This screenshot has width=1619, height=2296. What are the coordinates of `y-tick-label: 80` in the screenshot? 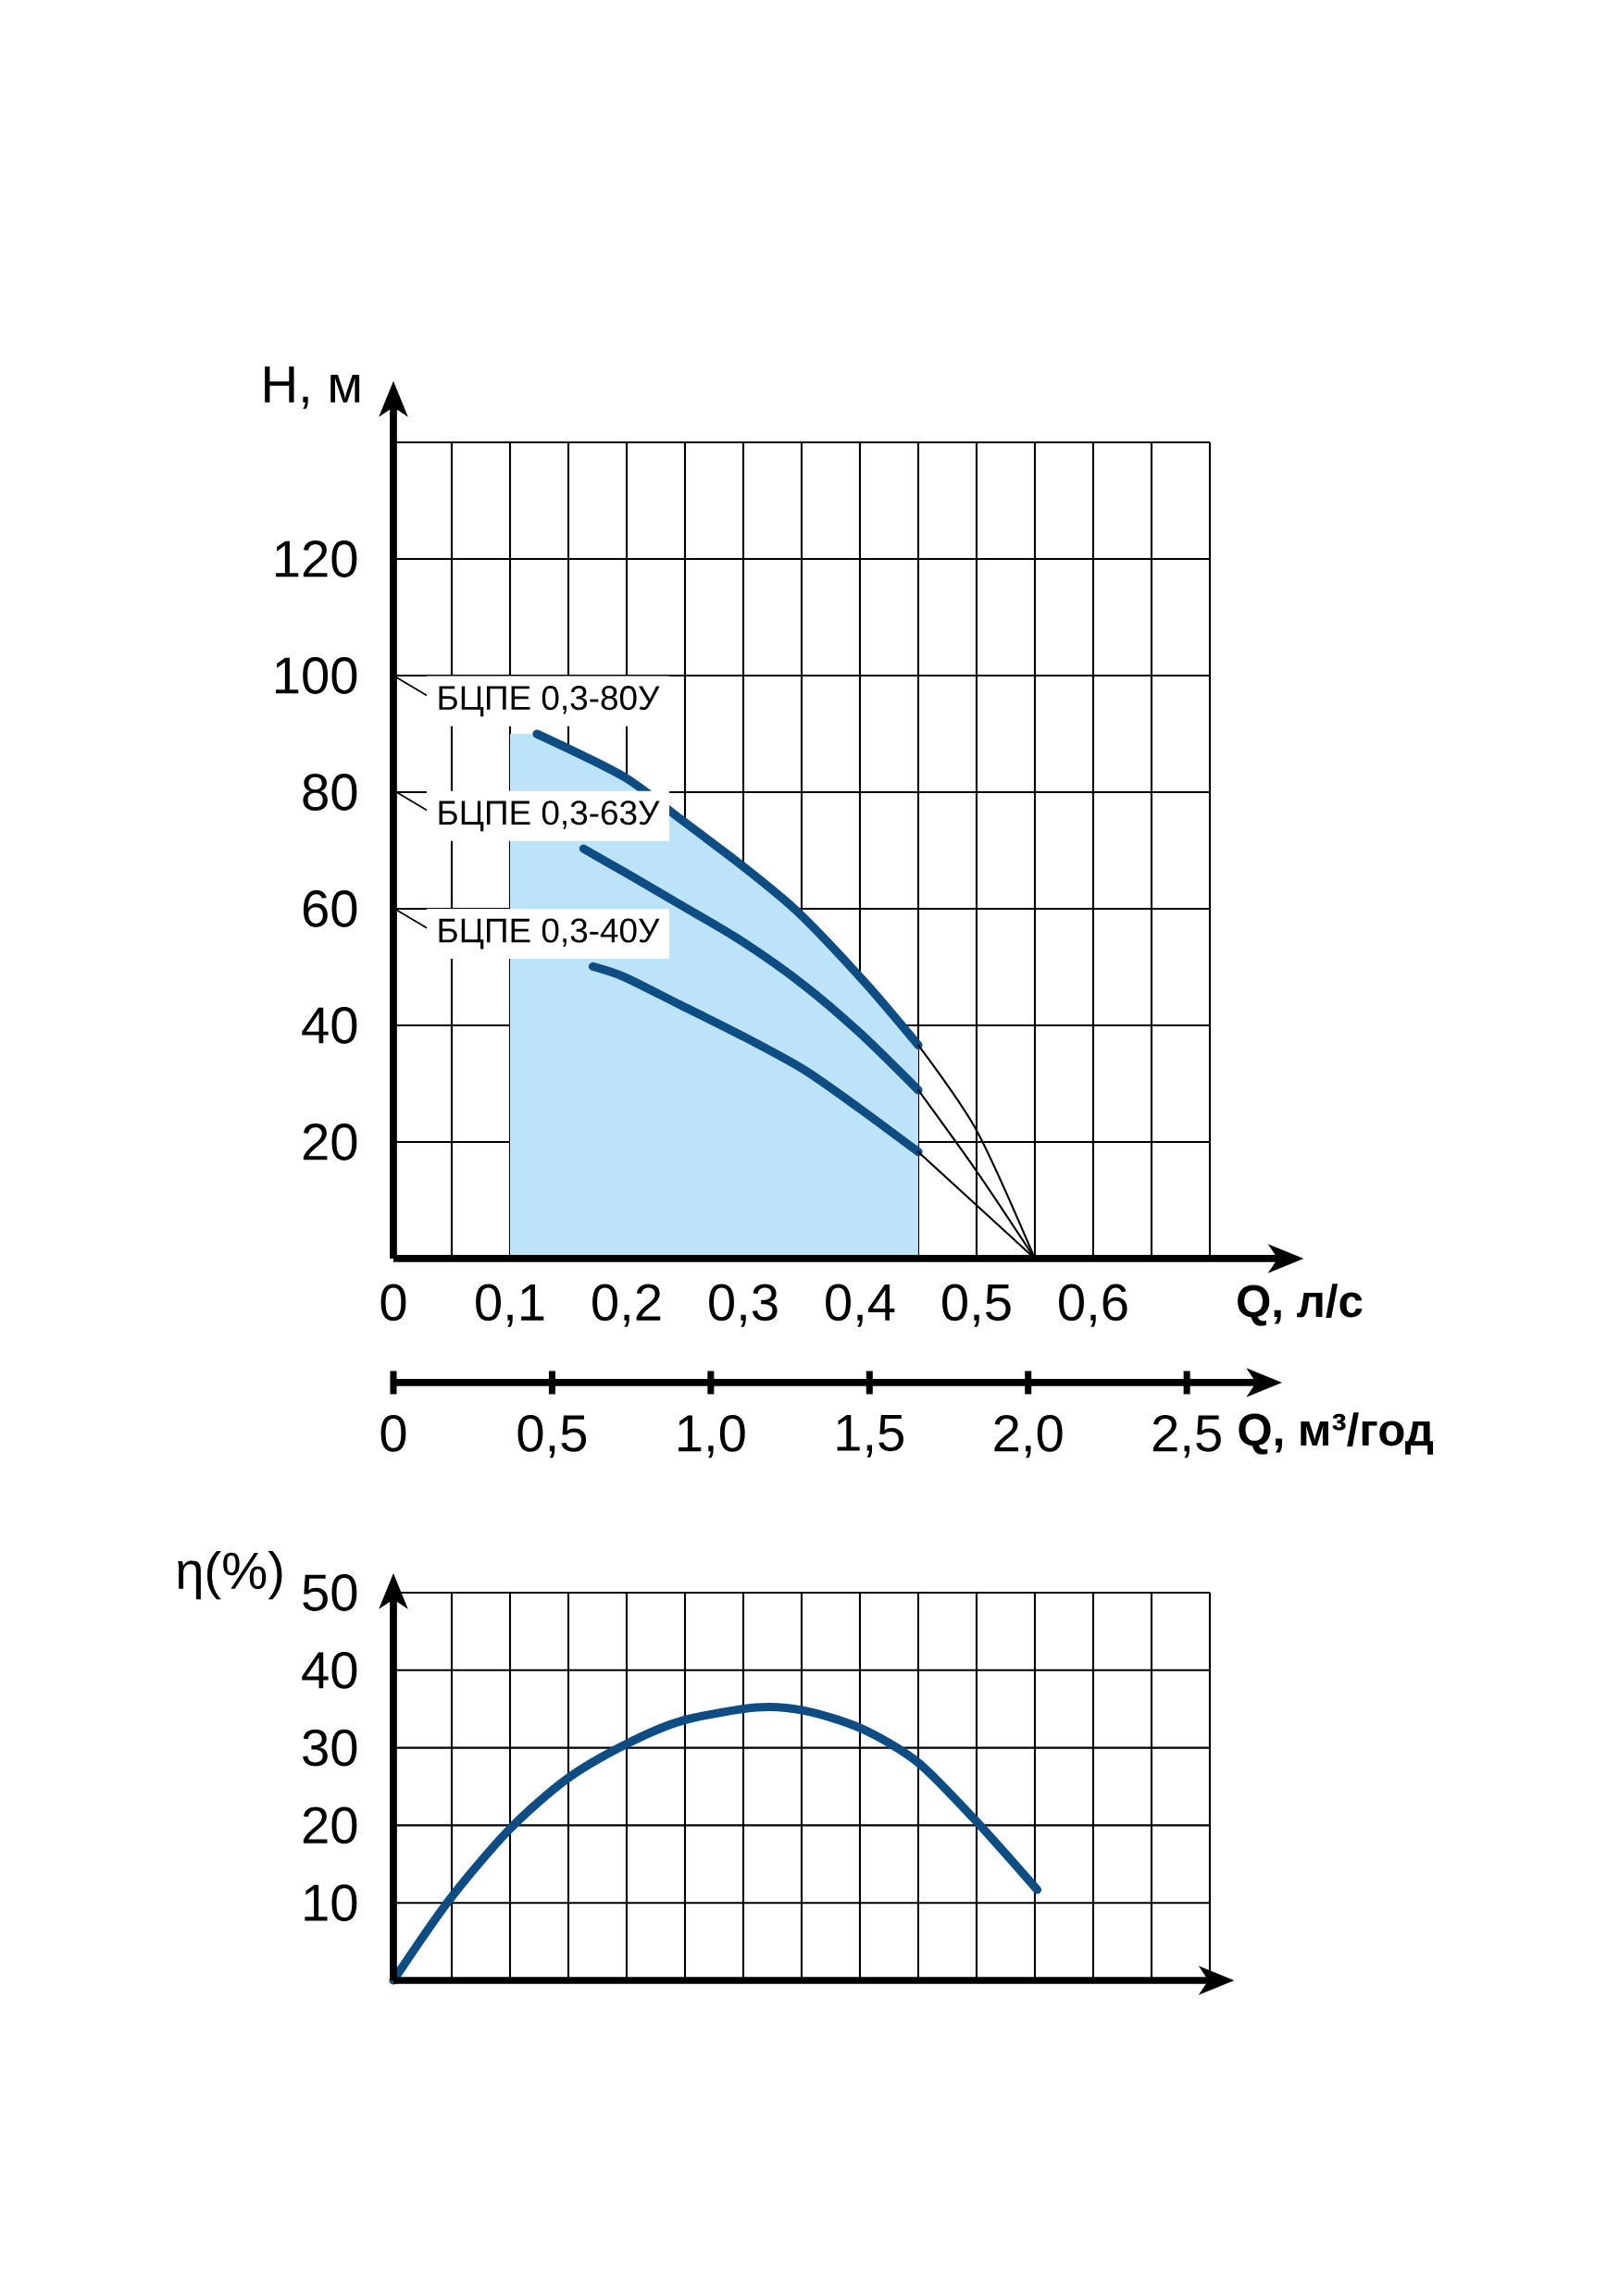 It's located at (330, 793).